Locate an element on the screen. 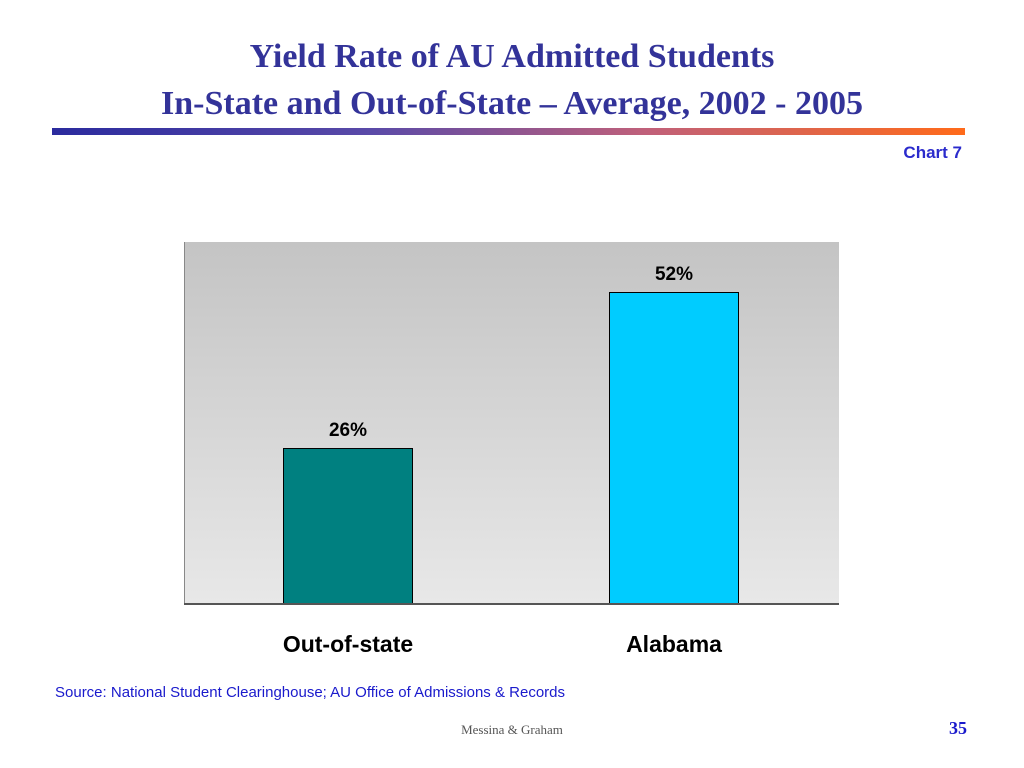  chart-number-label: Chart 7 is located at coordinates (932, 152).